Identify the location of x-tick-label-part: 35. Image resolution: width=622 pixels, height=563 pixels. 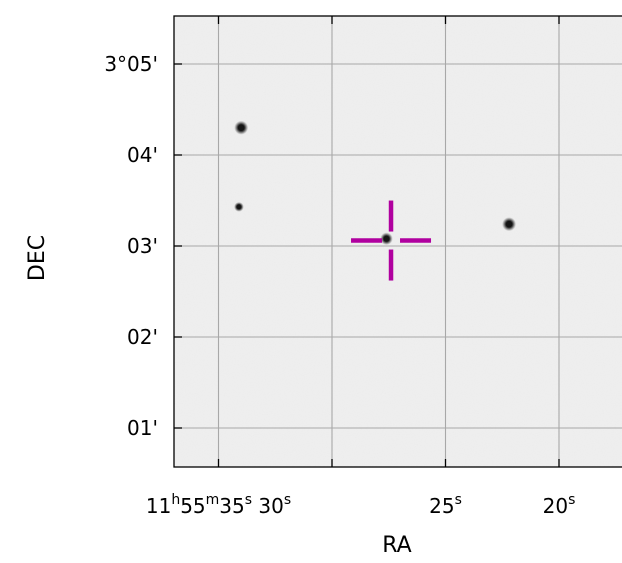
(231, 506).